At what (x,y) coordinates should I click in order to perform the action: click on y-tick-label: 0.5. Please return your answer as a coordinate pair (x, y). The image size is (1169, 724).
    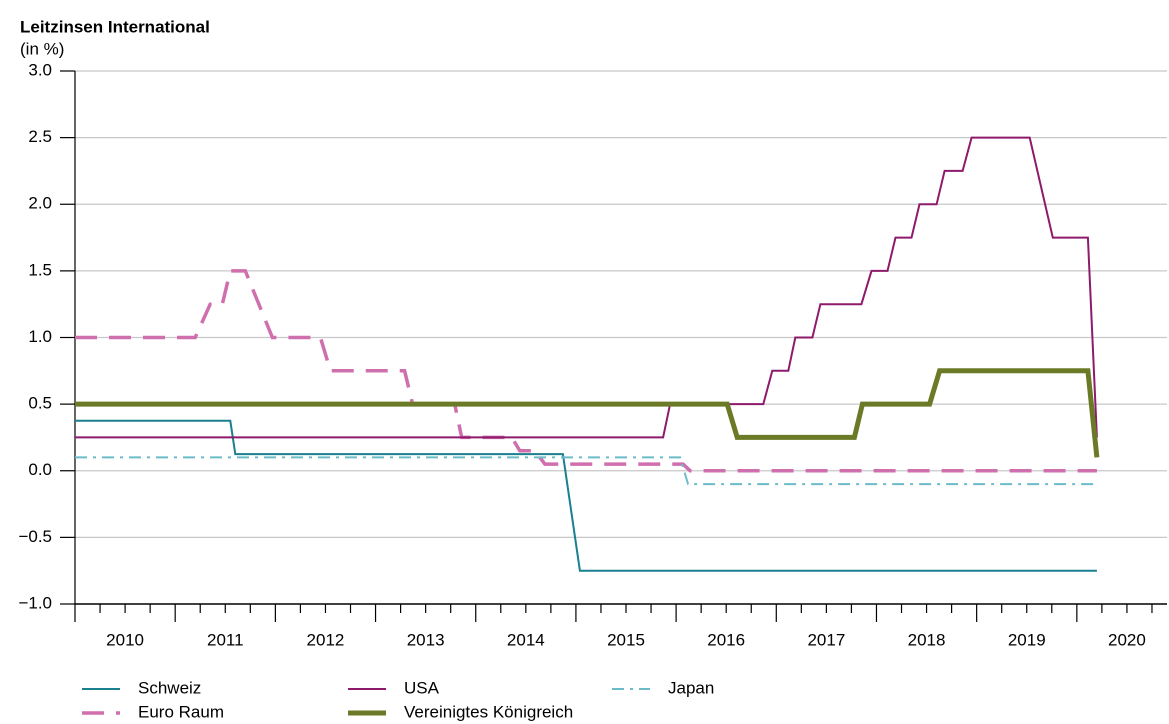
    Looking at the image, I should click on (40, 403).